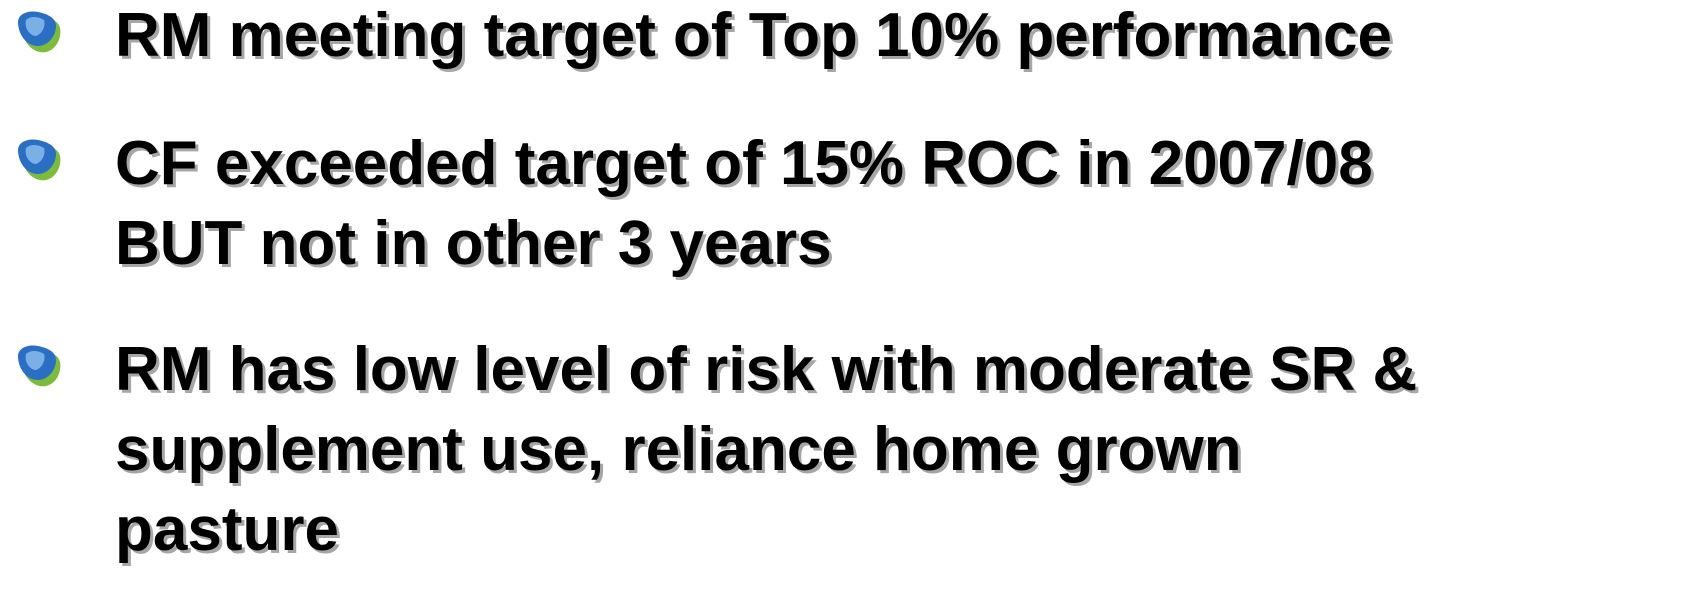  I want to click on bullet-text-shadow: BUT not in other 3 years, so click(476, 246).